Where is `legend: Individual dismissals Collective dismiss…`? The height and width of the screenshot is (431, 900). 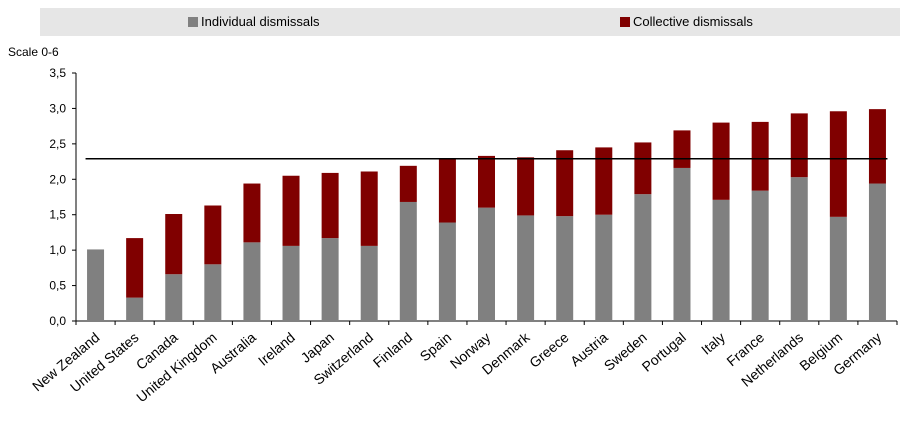
legend: Individual dismissals Collective dismiss… is located at coordinates (470, 22).